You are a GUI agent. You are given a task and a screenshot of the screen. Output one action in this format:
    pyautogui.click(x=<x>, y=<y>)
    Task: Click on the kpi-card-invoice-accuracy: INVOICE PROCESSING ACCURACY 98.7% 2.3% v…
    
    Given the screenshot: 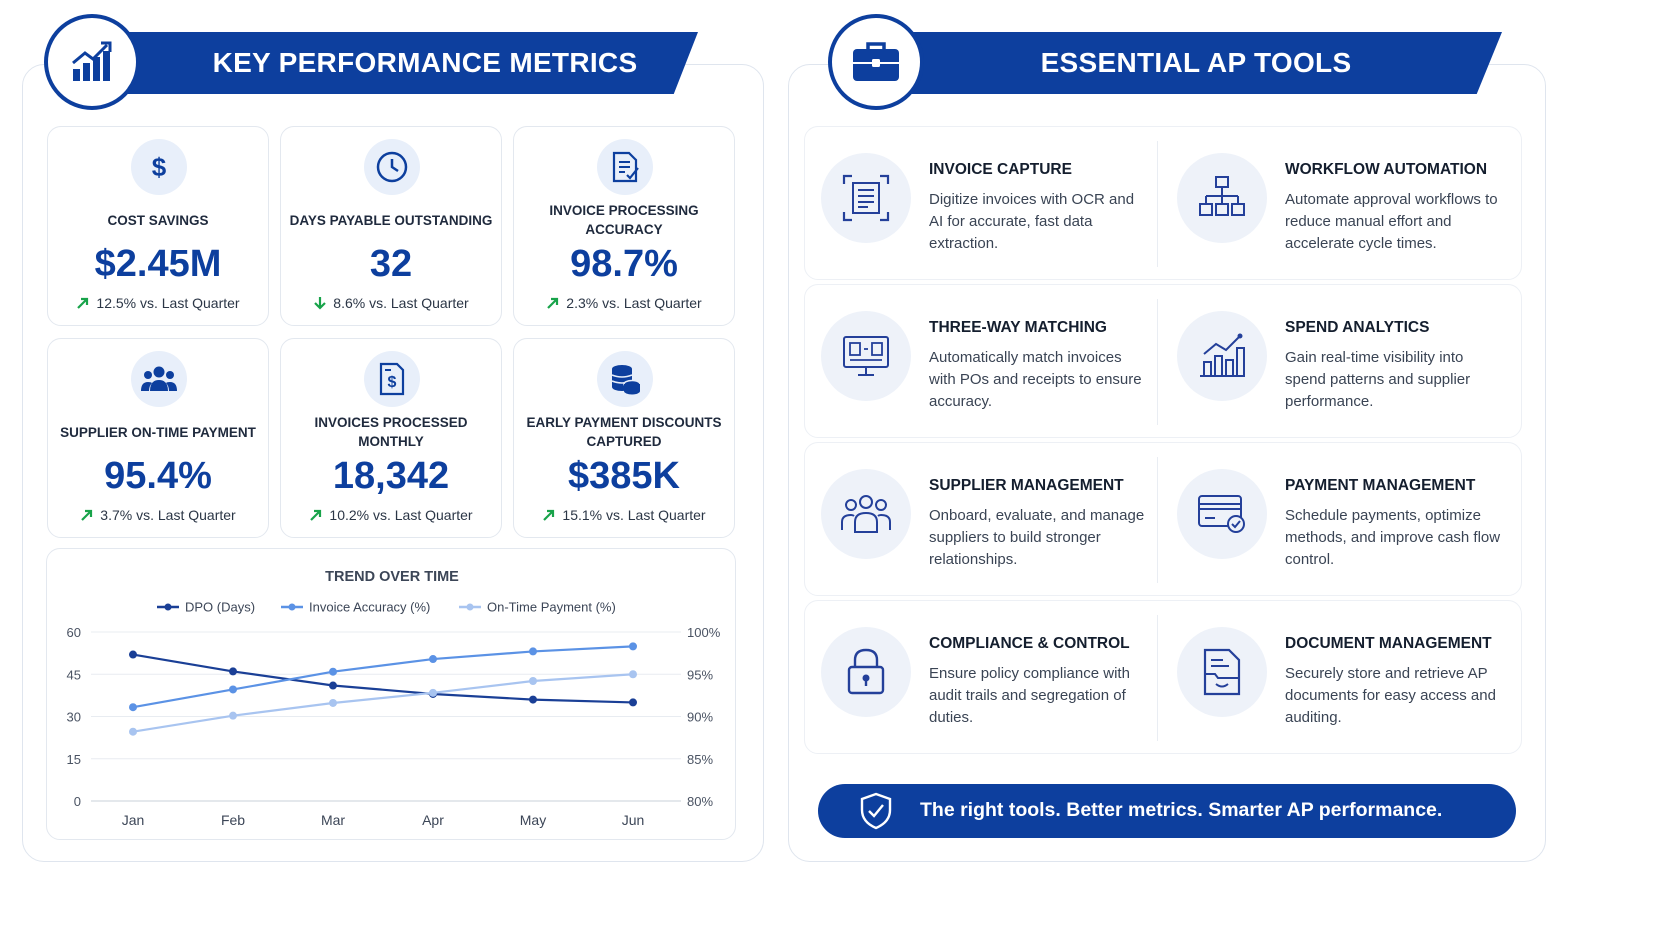 What is the action you would take?
    pyautogui.click(x=624, y=226)
    